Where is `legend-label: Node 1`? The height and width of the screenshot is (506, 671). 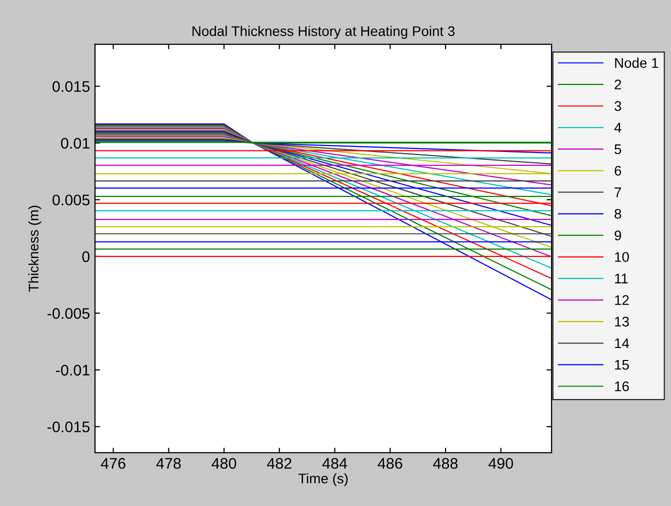 legend-label: Node 1 is located at coordinates (636, 63).